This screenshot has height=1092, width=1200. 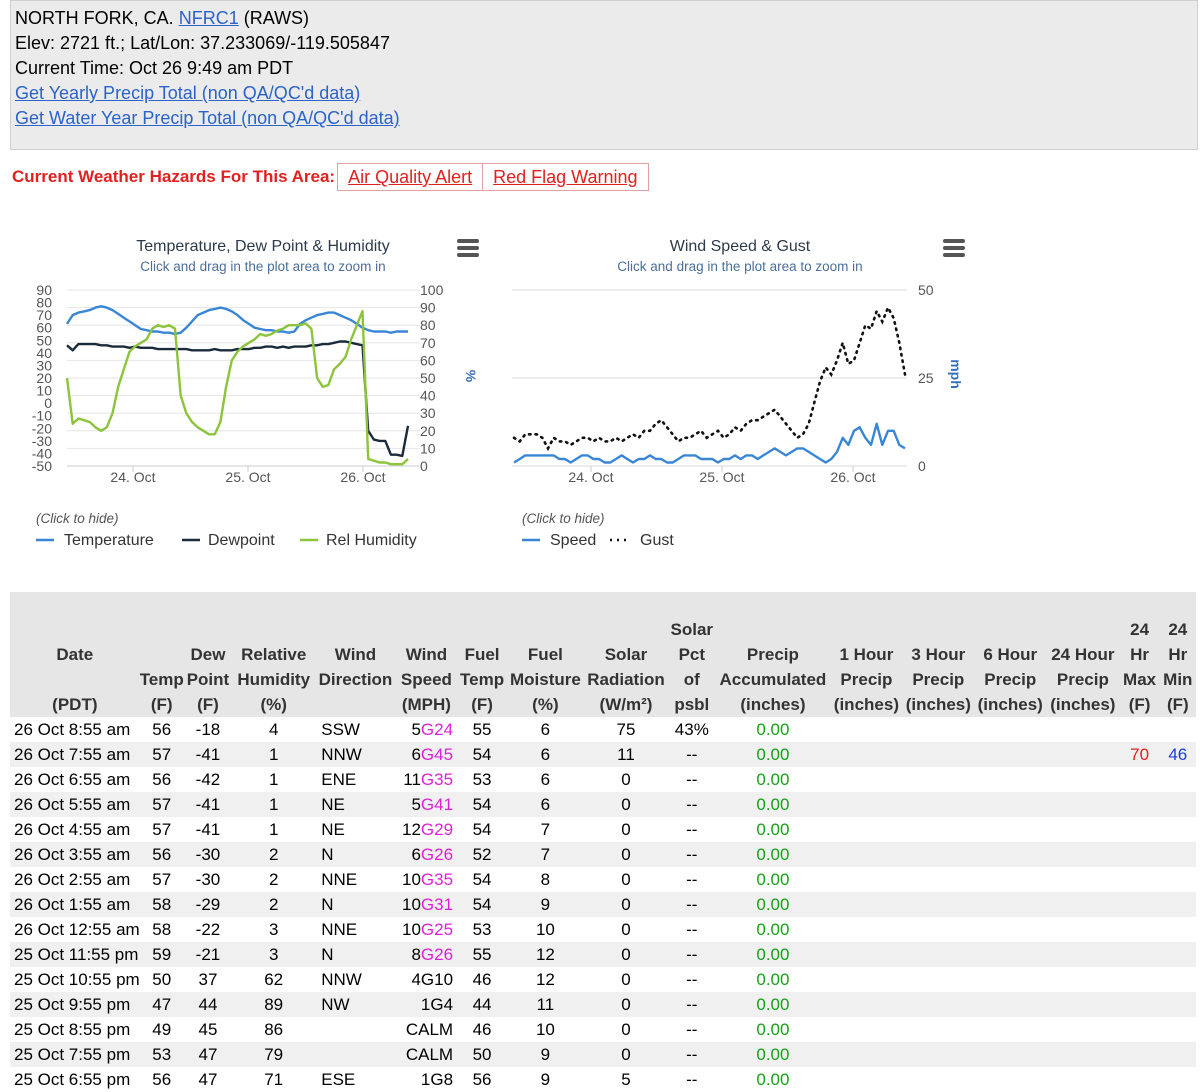 What do you see at coordinates (559, 540) in the screenshot?
I see `legend-speed: Speed` at bounding box center [559, 540].